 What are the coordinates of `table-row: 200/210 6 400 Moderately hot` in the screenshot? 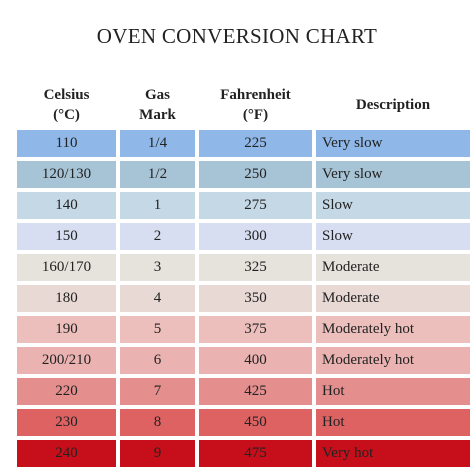 It's located at (237, 360).